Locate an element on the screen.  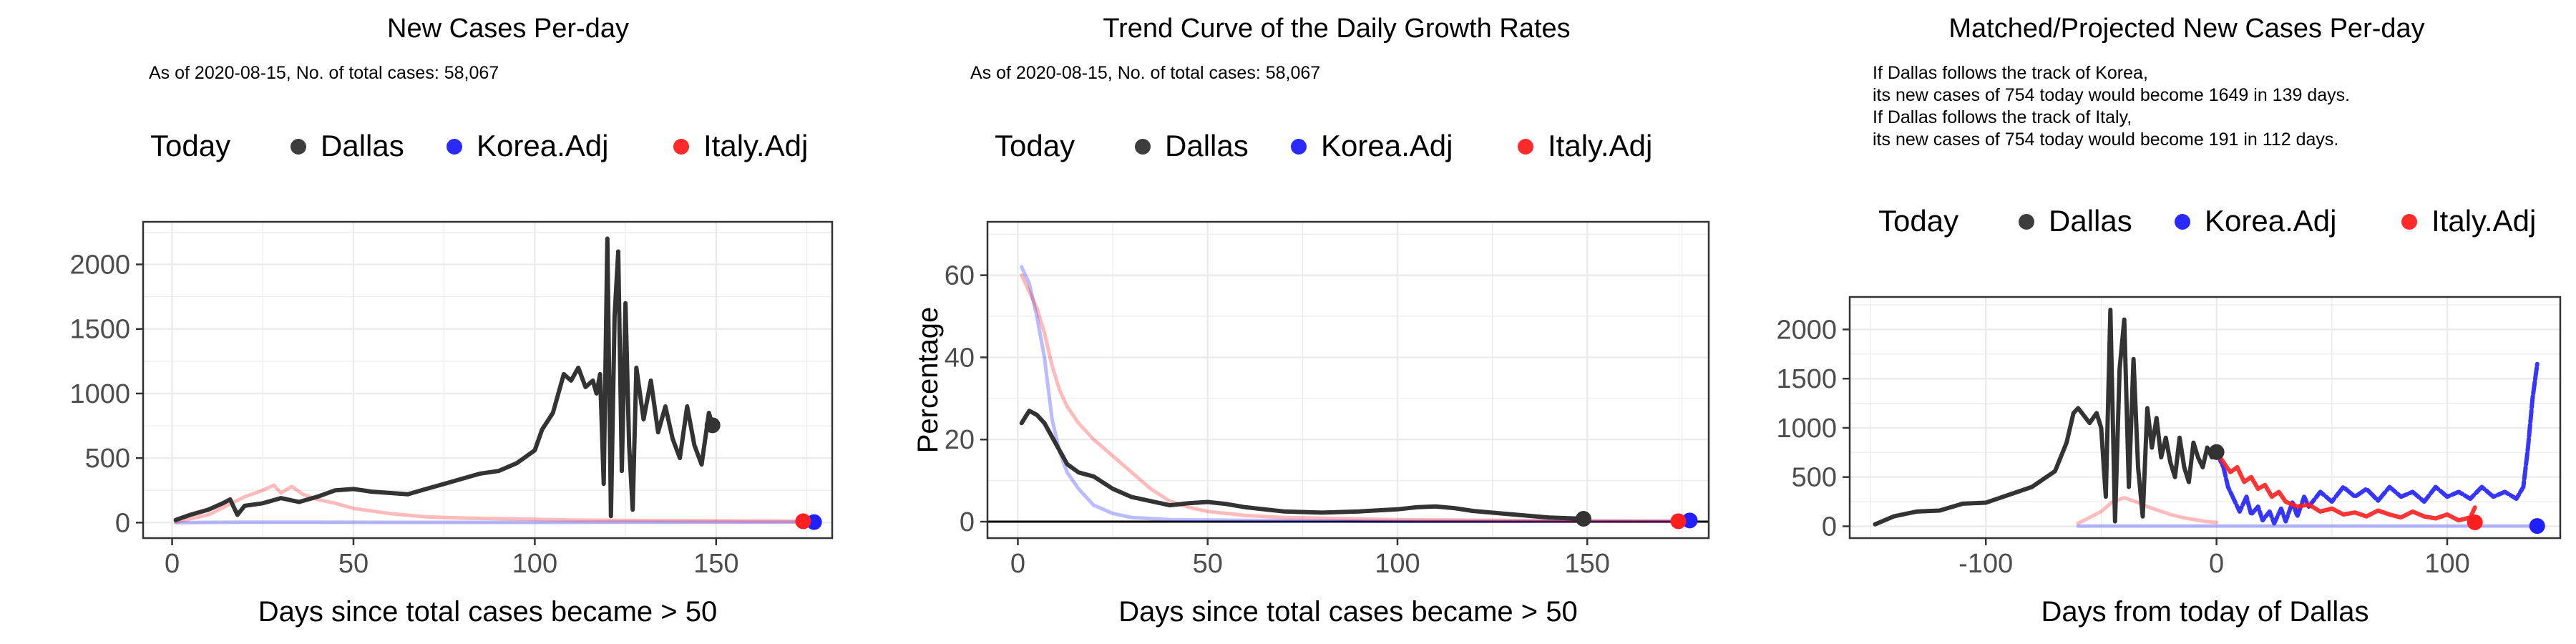
y-axis-label: Percentage is located at coordinates (928, 380).